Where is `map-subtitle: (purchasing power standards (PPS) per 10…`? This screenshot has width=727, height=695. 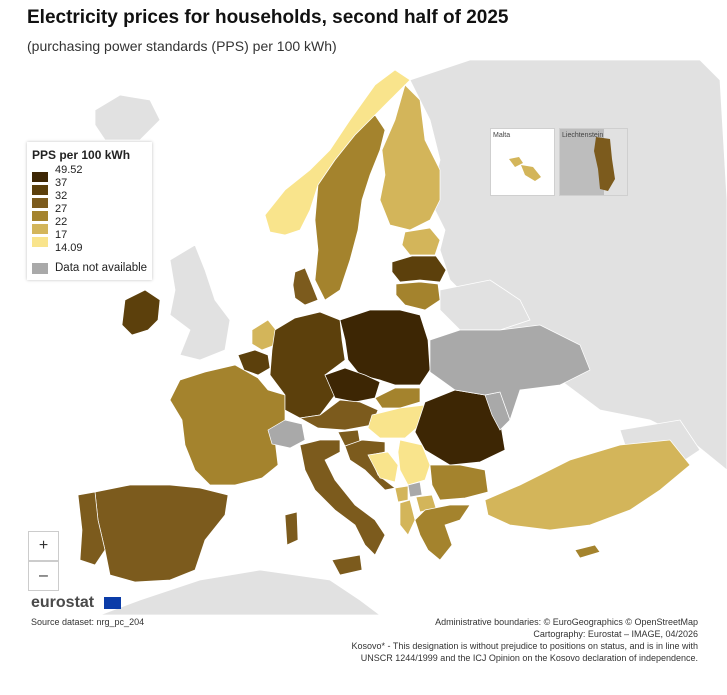 map-subtitle: (purchasing power standards (PPS) per 10… is located at coordinates (182, 46).